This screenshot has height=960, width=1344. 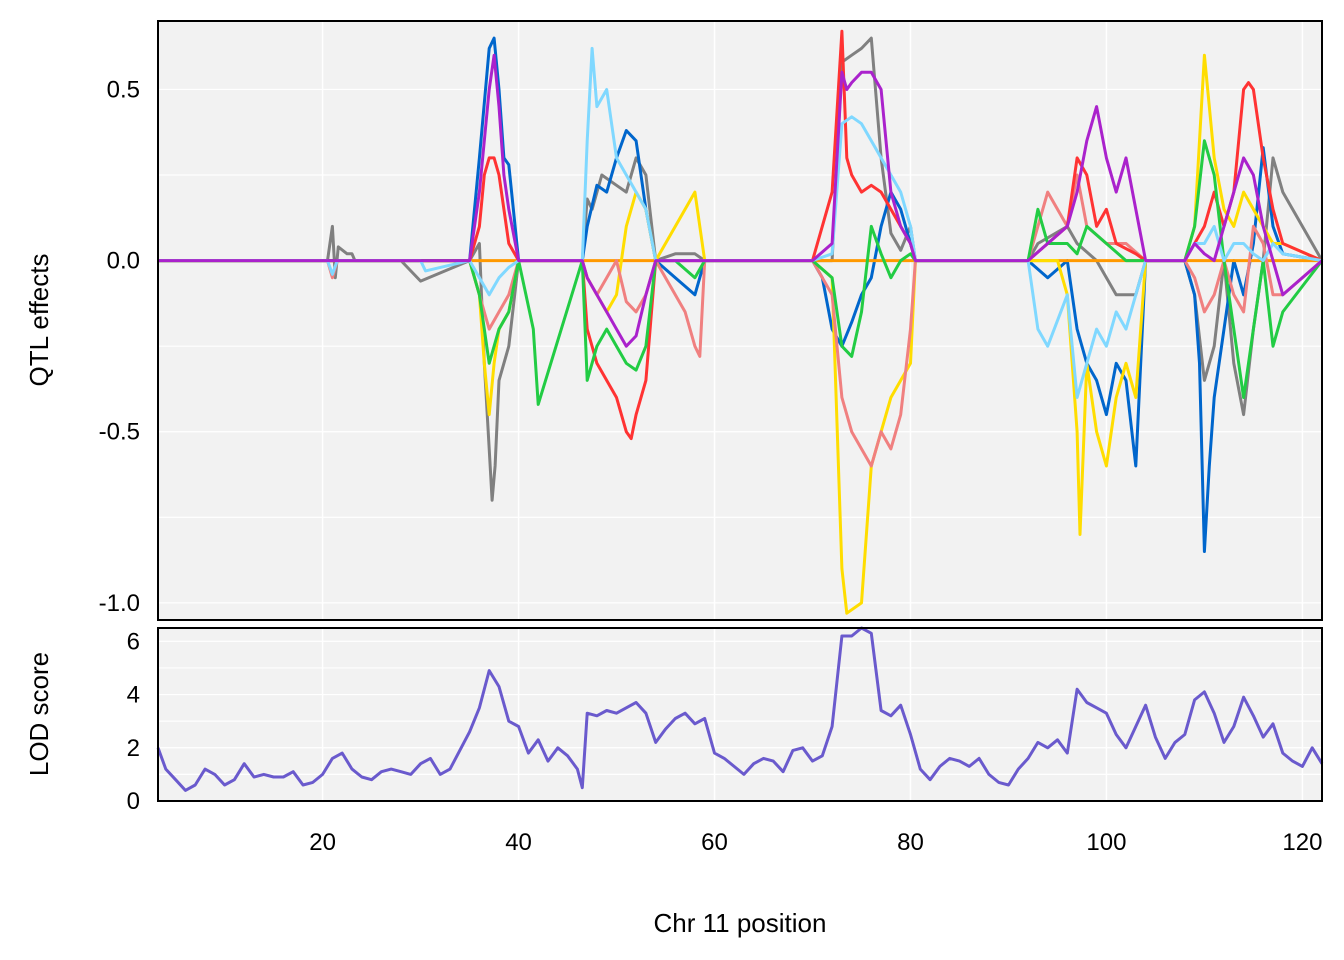 What do you see at coordinates (133, 695) in the screenshot?
I see `lod-y-tick-label: 4` at bounding box center [133, 695].